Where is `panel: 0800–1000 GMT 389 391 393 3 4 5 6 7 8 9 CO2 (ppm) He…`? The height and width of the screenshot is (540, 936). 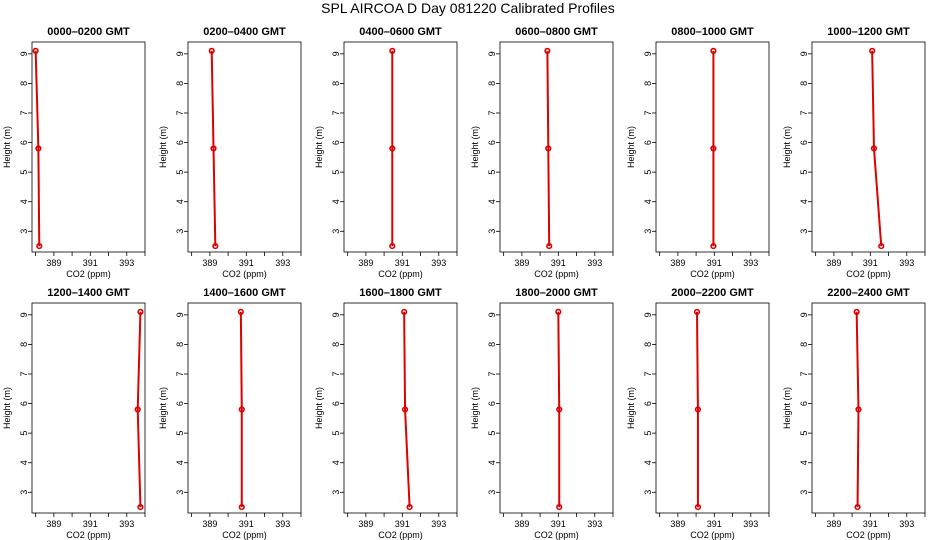
panel: 0800–1000 GMT 389 391 393 3 4 5 6 7 8 9 CO2 (ppm) He… is located at coordinates (698, 152).